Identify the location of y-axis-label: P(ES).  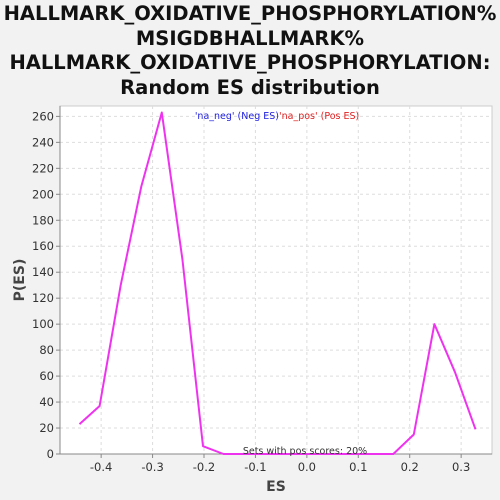
(20, 280).